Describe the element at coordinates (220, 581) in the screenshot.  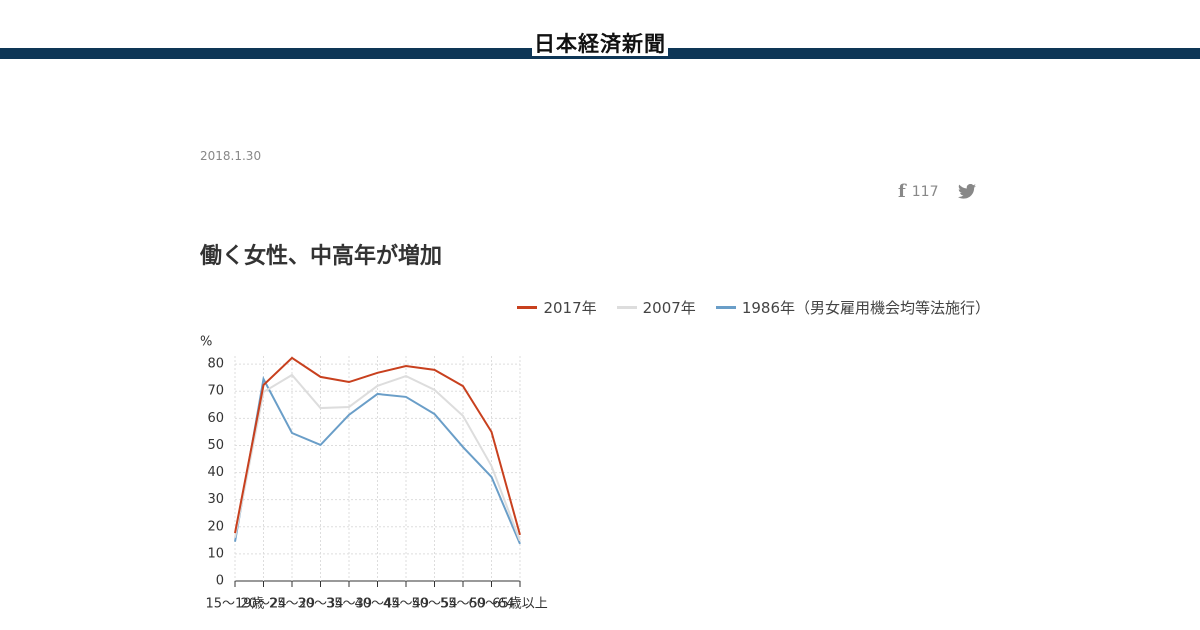
I see `y-tick-label: 0` at that location.